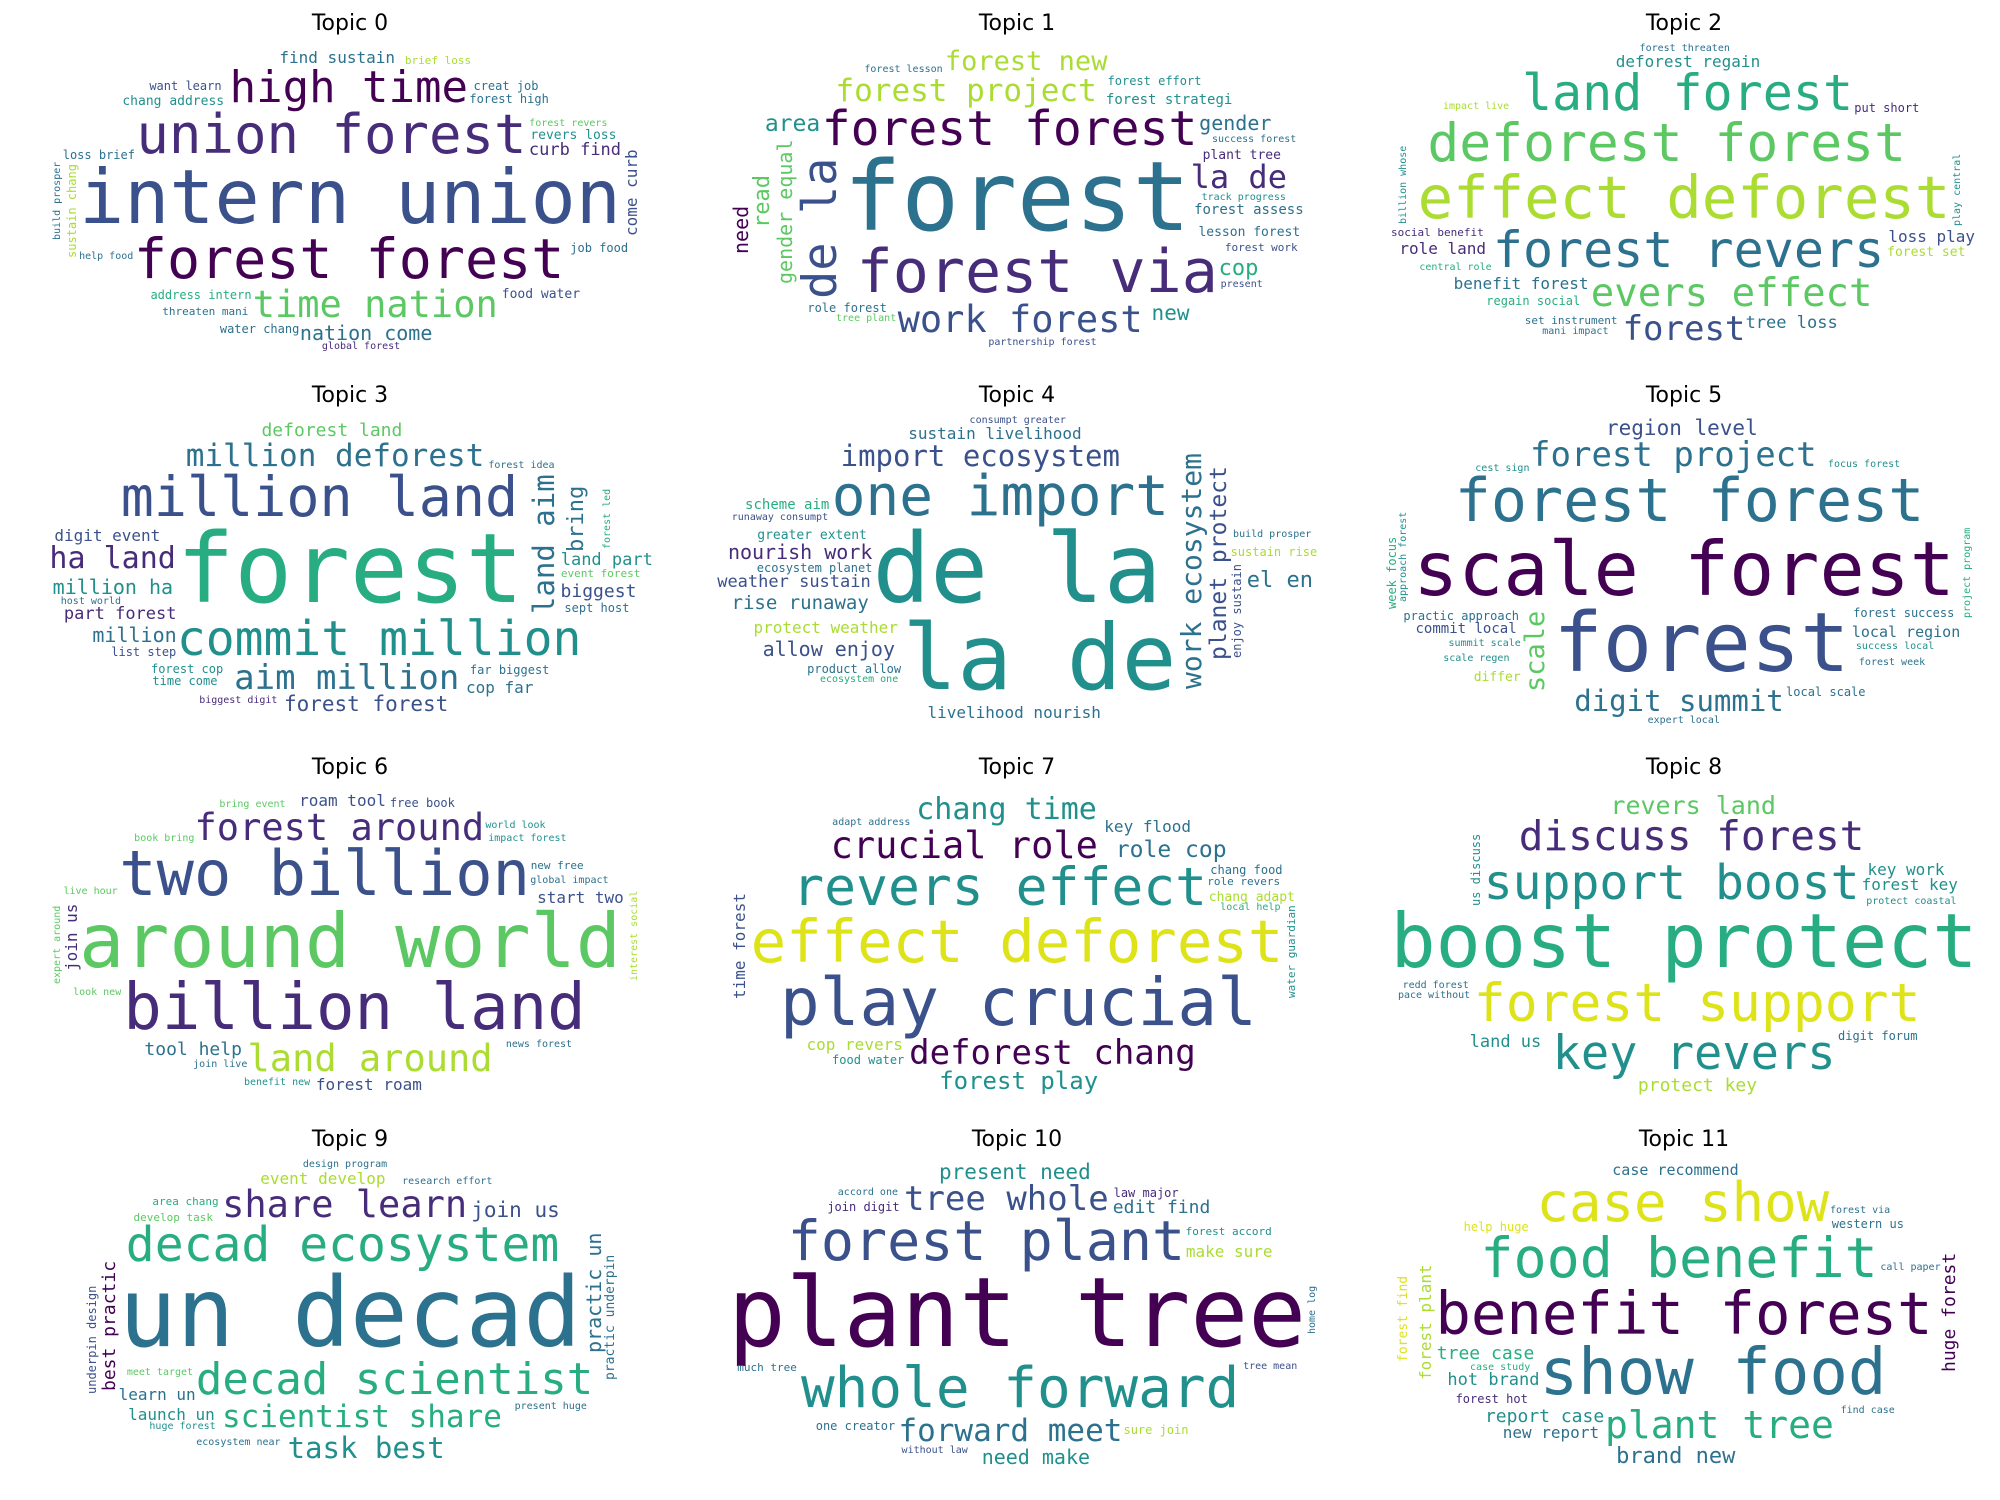  Describe the element at coordinates (185, 1202) in the screenshot. I see `cloud-word: area chang` at that location.